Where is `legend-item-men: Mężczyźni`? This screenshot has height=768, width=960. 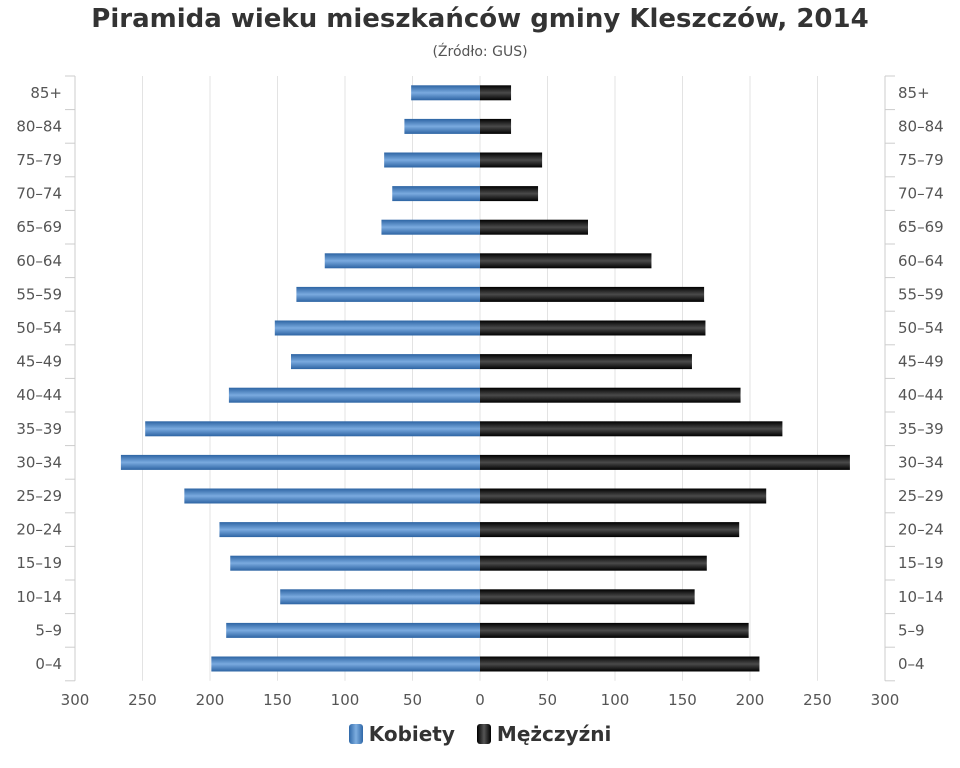
legend-item-men: Mężczyźni is located at coordinates (544, 734).